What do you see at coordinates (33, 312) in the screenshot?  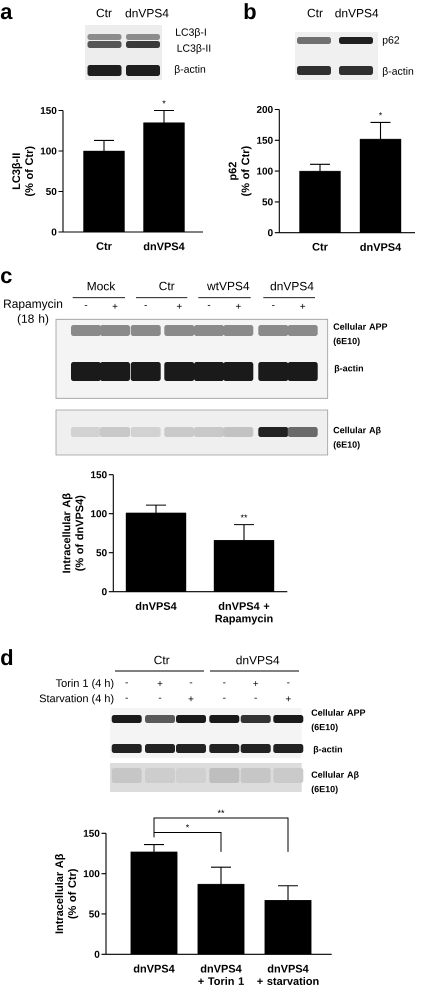 I see `text: Rapamycin (18 h)` at bounding box center [33, 312].